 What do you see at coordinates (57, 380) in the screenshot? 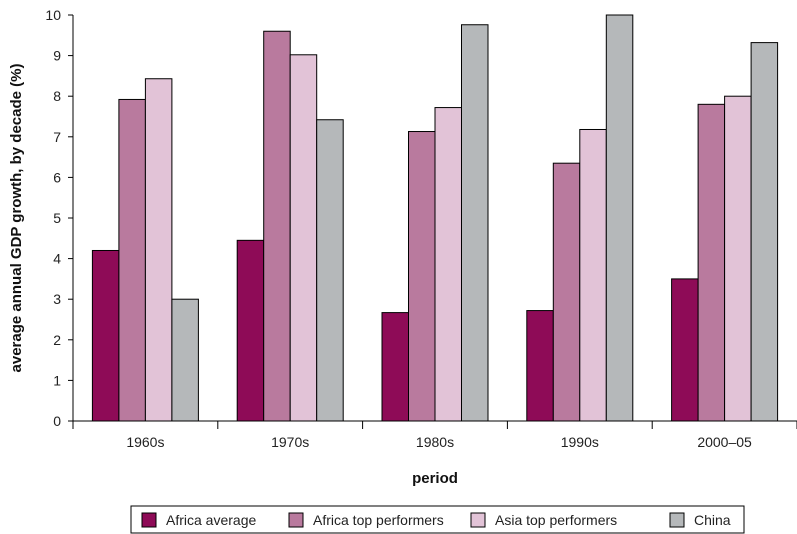
I see `y-tick-label: 1` at bounding box center [57, 380].